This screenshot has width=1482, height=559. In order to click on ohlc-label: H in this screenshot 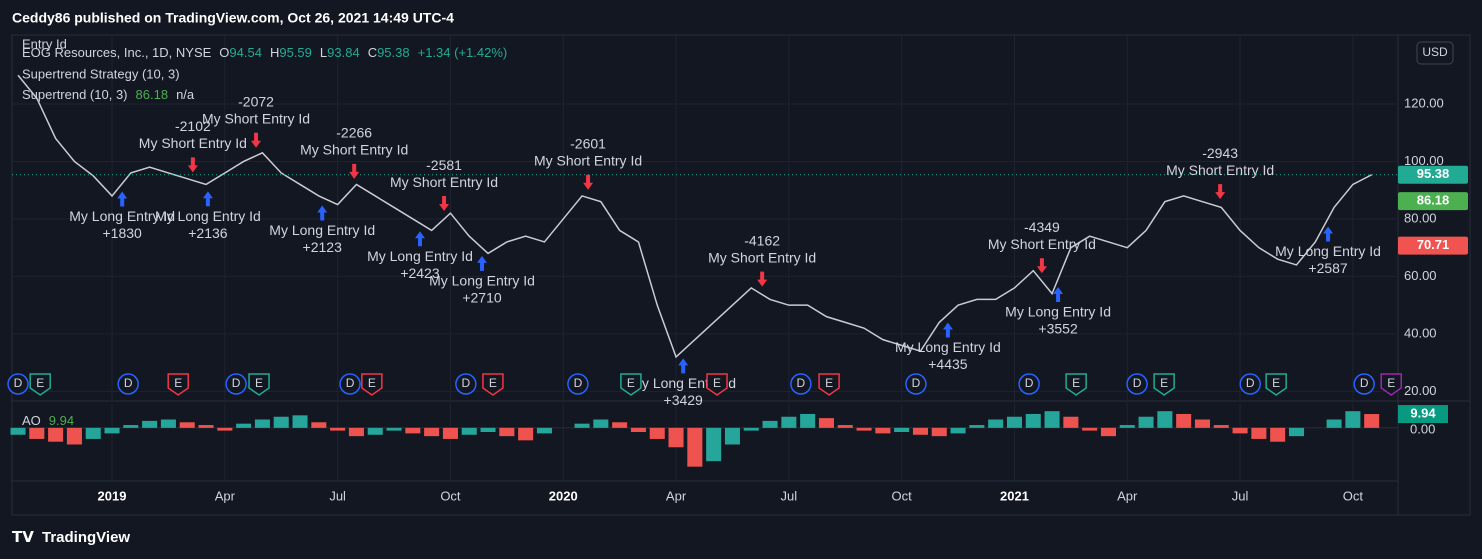, I will do `click(274, 52)`.